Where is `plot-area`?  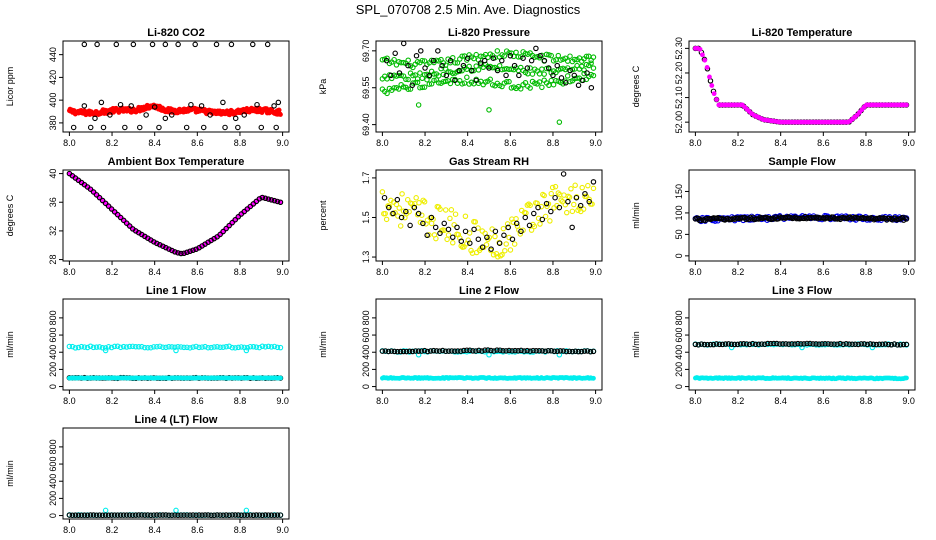
plot-area is located at coordinates (174, 86).